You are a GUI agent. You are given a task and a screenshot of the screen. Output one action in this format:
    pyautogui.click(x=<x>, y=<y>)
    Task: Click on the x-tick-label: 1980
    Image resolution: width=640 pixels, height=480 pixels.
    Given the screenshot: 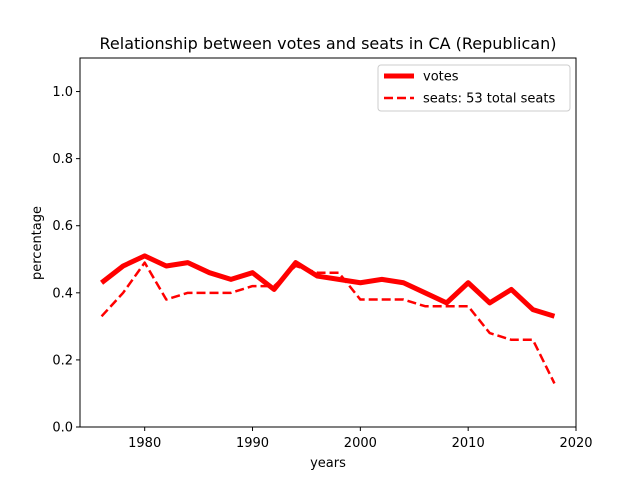 What is the action you would take?
    pyautogui.click(x=144, y=443)
    